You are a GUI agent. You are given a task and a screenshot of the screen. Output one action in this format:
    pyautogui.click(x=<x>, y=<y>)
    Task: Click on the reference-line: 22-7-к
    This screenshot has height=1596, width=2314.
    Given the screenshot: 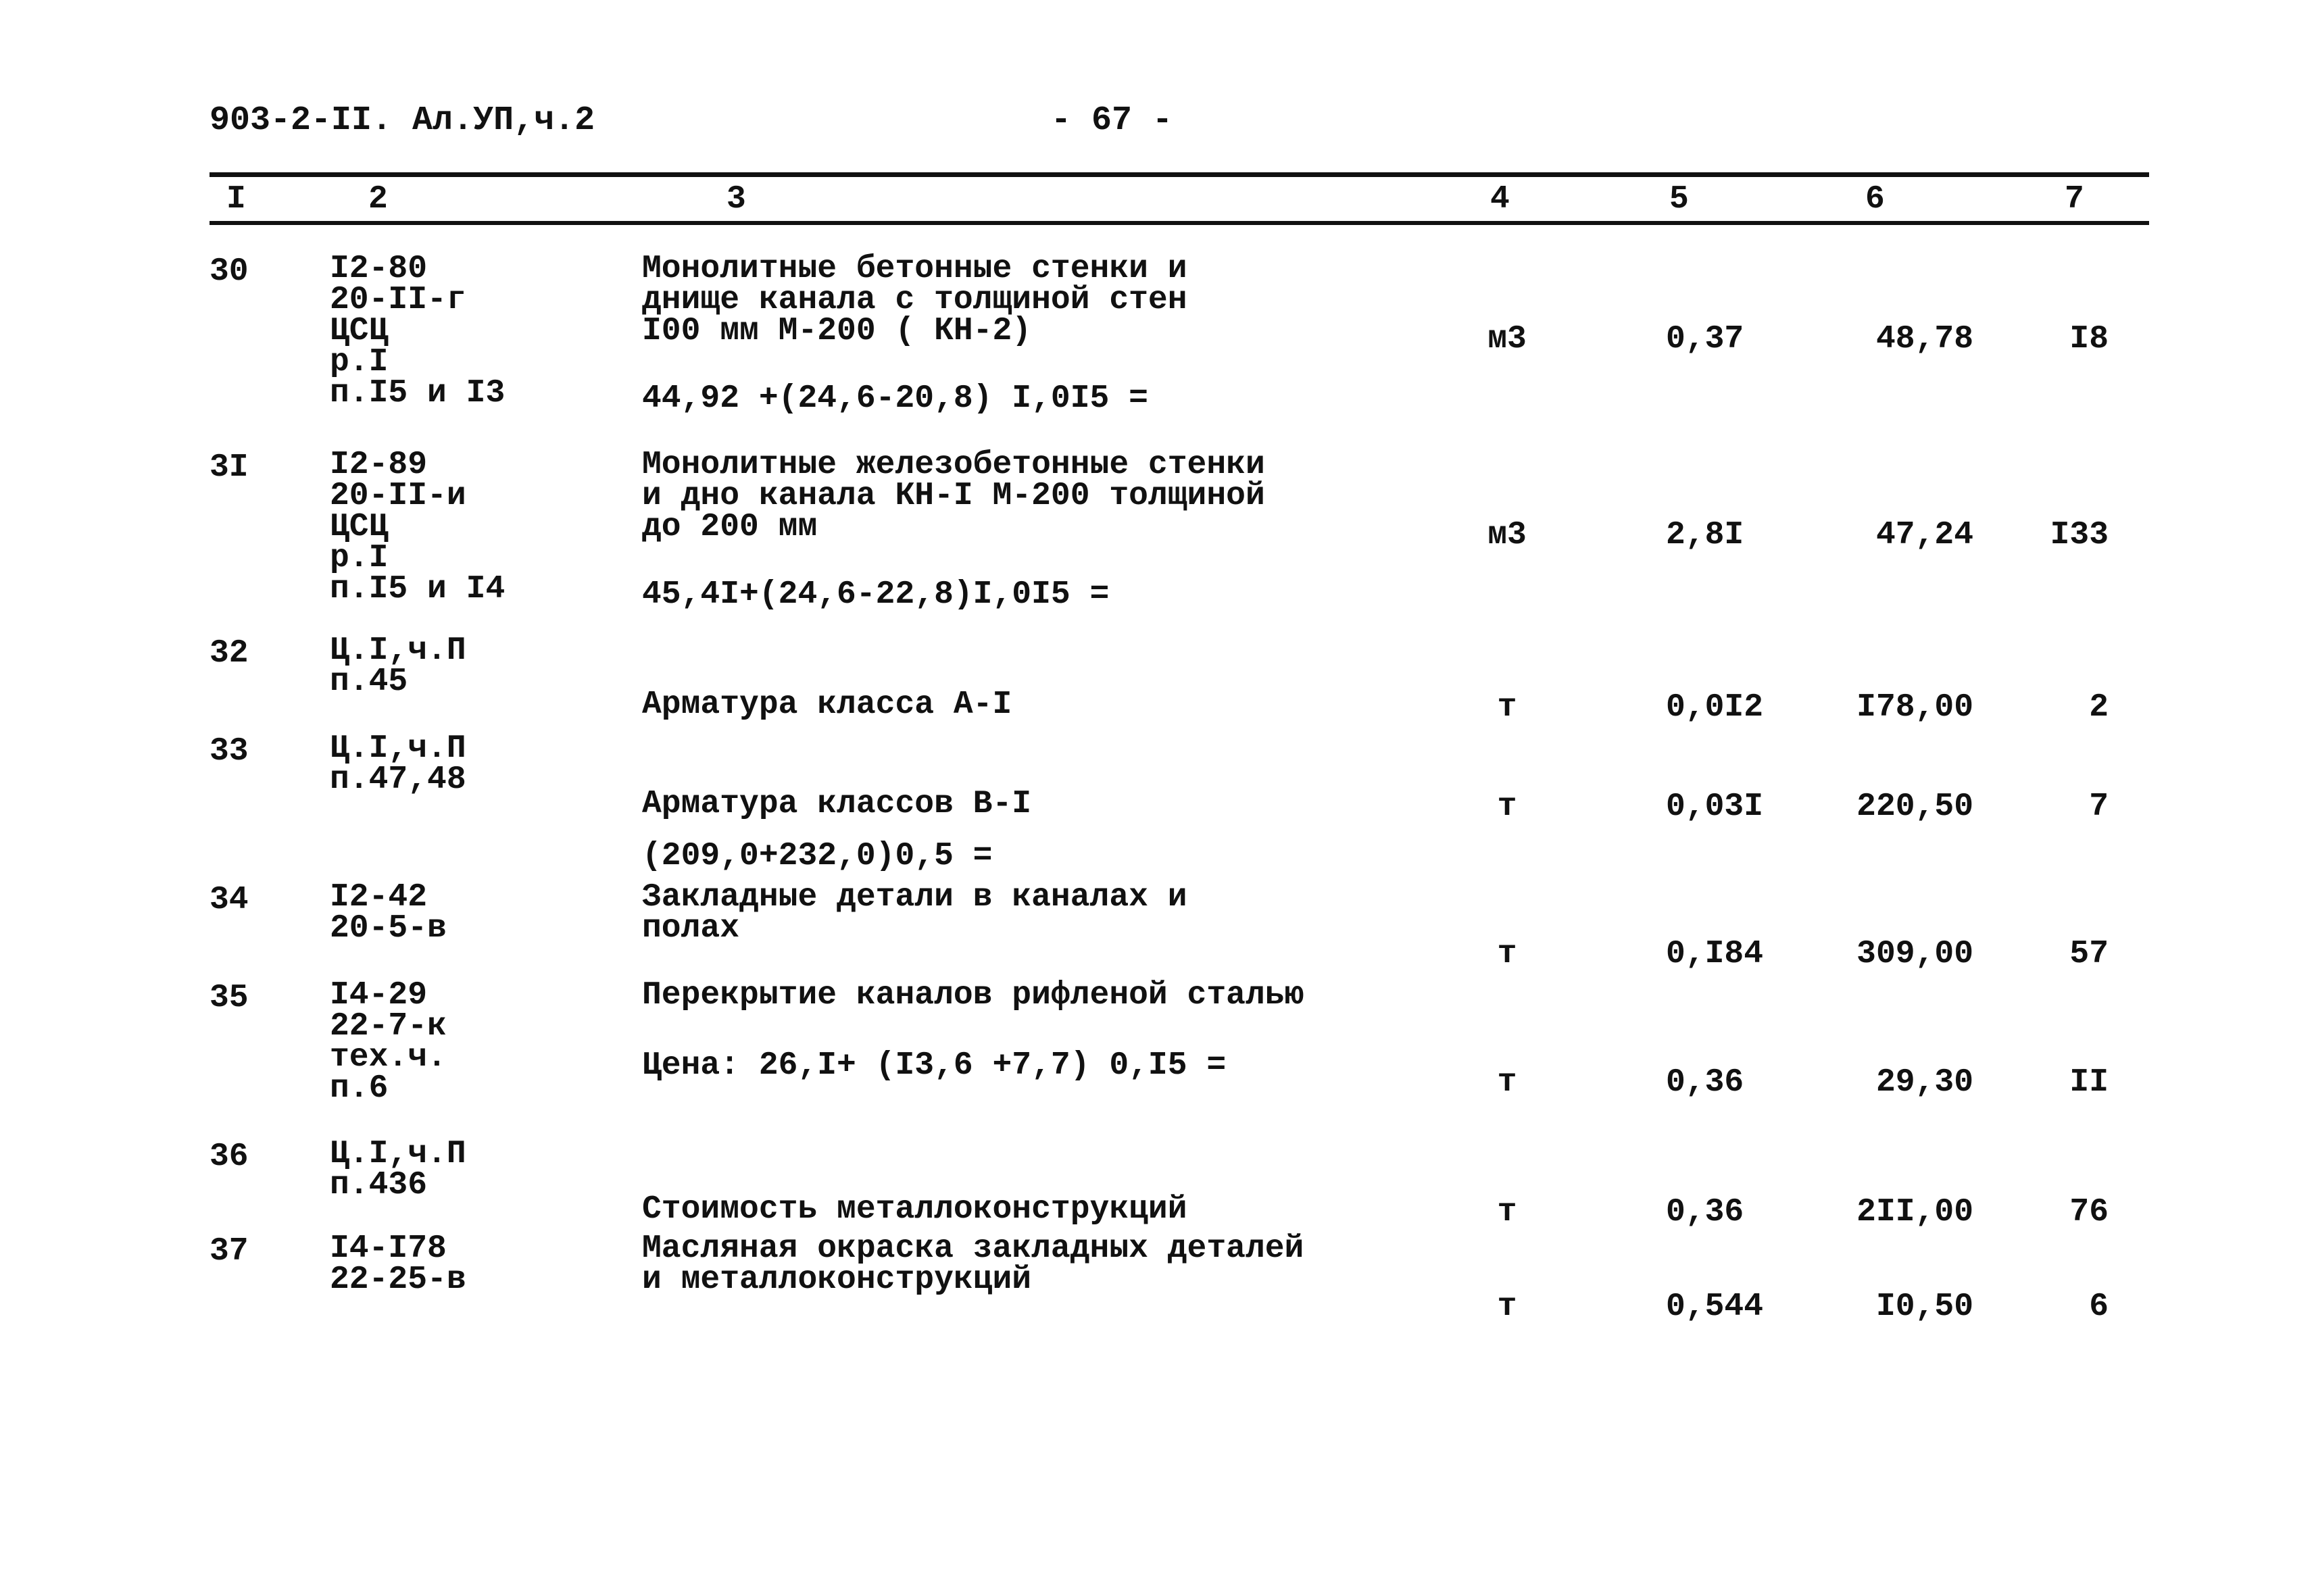 What is the action you would take?
    pyautogui.click(x=388, y=1026)
    